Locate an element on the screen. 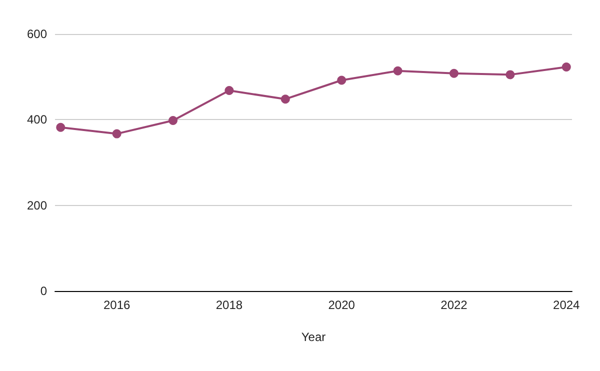 The width and height of the screenshot is (600, 371). y-tick-label: 200 is located at coordinates (37, 205).